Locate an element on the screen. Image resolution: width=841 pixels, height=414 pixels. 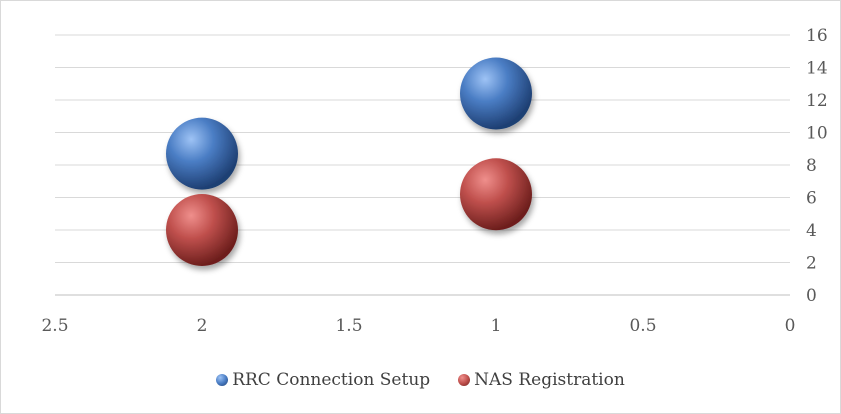
y-tick-label: 10 is located at coordinates (817, 134).